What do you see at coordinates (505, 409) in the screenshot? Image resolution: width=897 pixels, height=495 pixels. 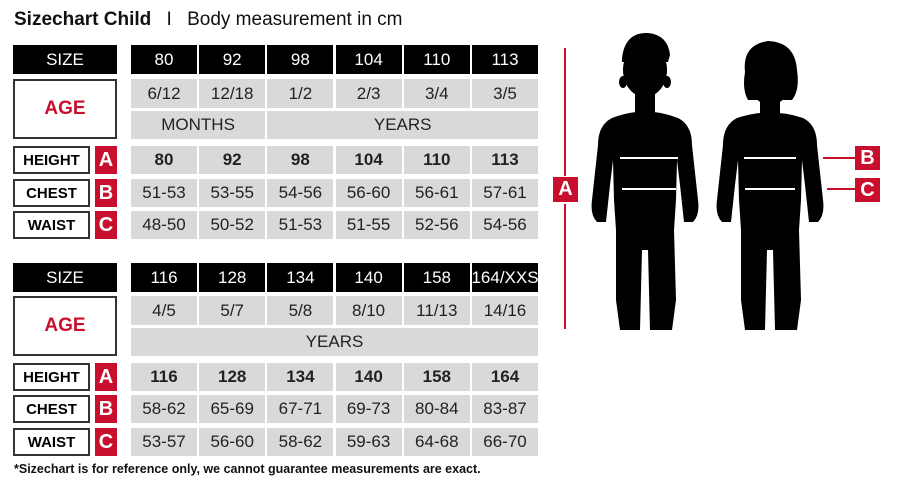 I see `chest-cell: 83-87` at bounding box center [505, 409].